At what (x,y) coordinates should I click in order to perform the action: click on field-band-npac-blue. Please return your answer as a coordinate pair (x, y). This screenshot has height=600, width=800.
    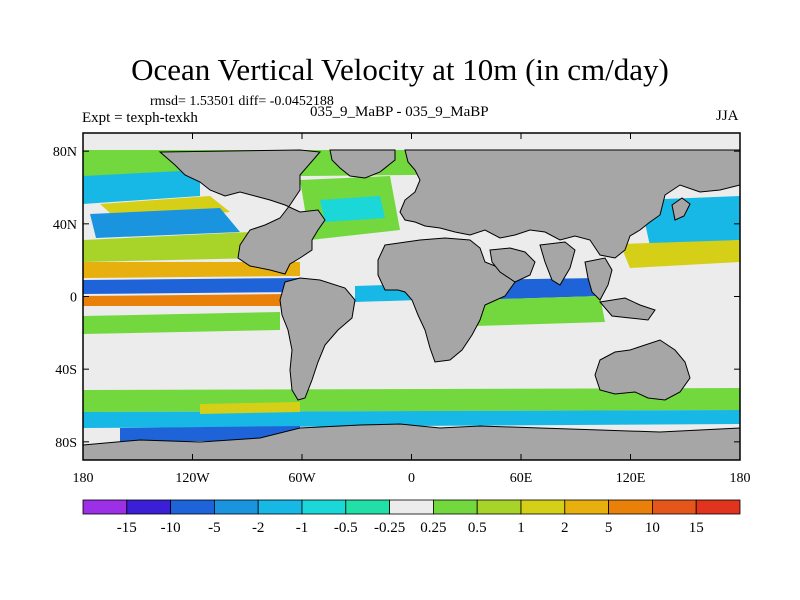
    Looking at the image, I should click on (165, 223).